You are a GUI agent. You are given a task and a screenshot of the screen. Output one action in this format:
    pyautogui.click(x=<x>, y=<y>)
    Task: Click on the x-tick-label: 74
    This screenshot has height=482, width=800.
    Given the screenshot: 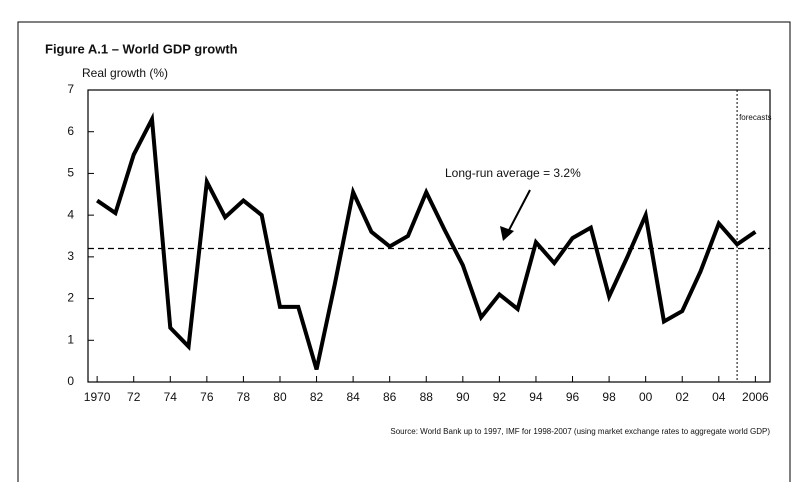 What is the action you would take?
    pyautogui.click(x=171, y=397)
    